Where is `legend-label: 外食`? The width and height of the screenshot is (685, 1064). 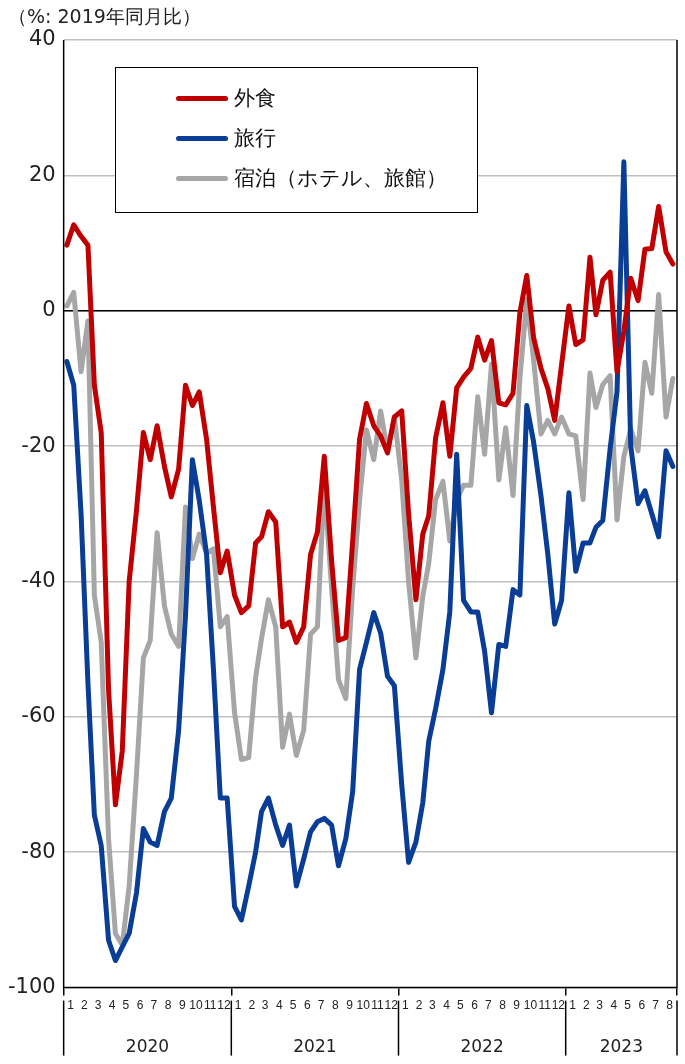
legend-label: 外食 is located at coordinates (255, 98).